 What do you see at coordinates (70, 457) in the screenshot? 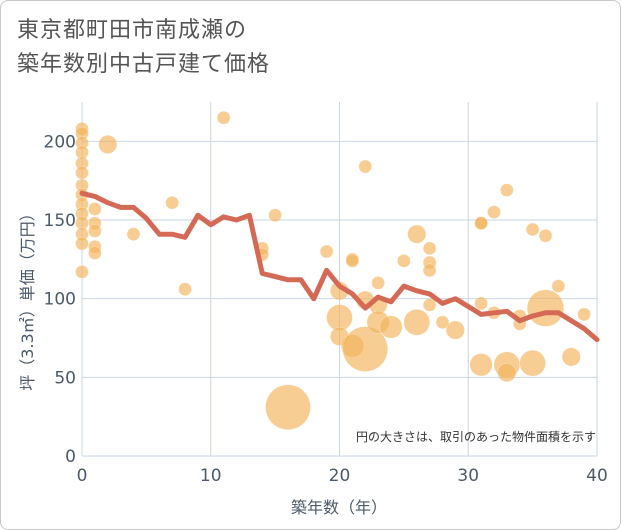
I see `y-tick-label: 0` at bounding box center [70, 457].